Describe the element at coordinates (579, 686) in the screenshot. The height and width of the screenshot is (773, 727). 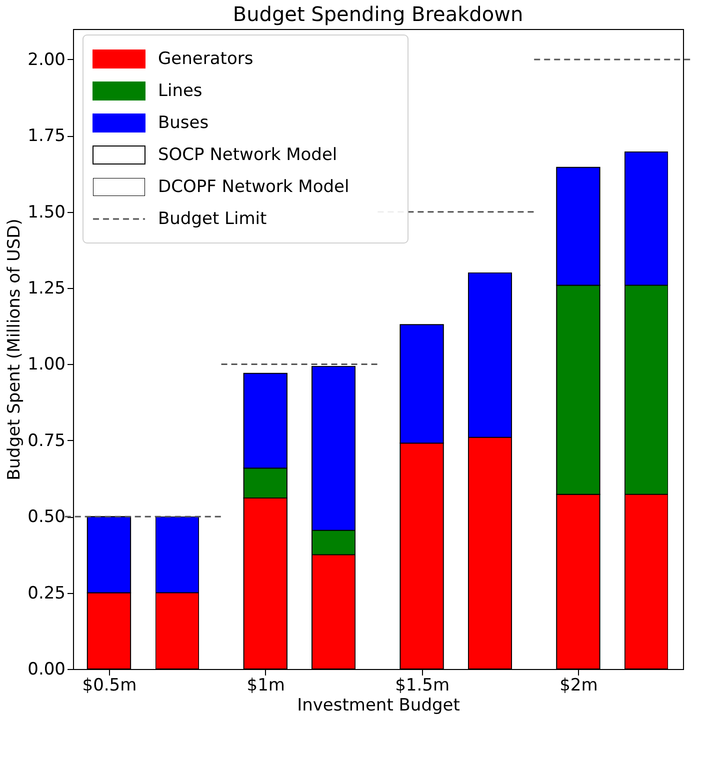
I see `x-tick-label: $2m` at that location.